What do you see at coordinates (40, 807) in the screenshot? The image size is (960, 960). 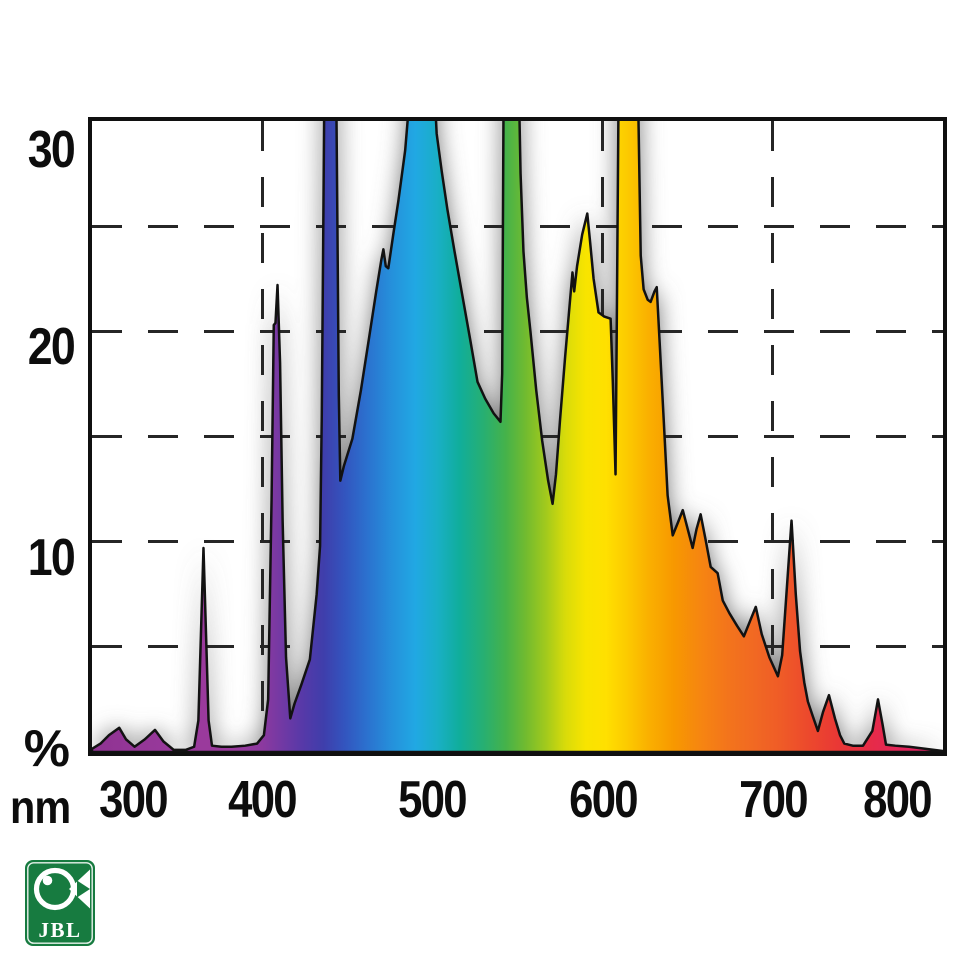 I see `x-axis-unit-label: nm` at bounding box center [40, 807].